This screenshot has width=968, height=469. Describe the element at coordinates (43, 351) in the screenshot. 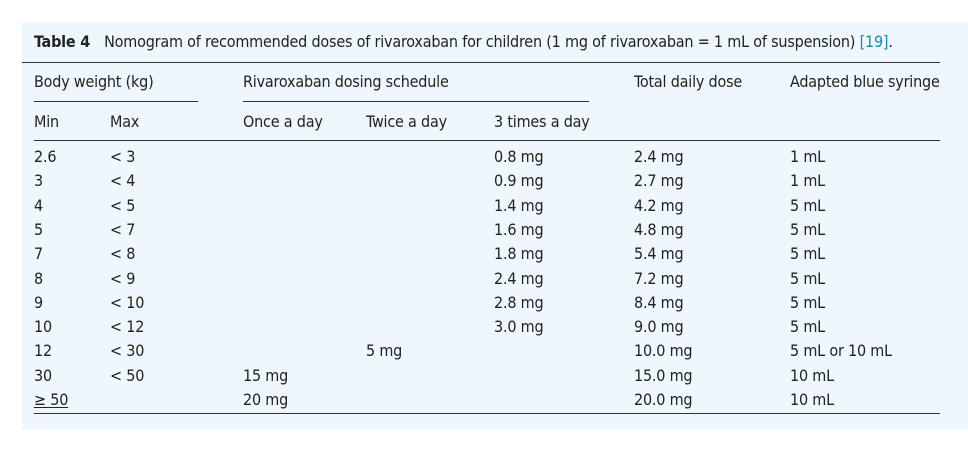

I see `cell-min: 12` at that location.